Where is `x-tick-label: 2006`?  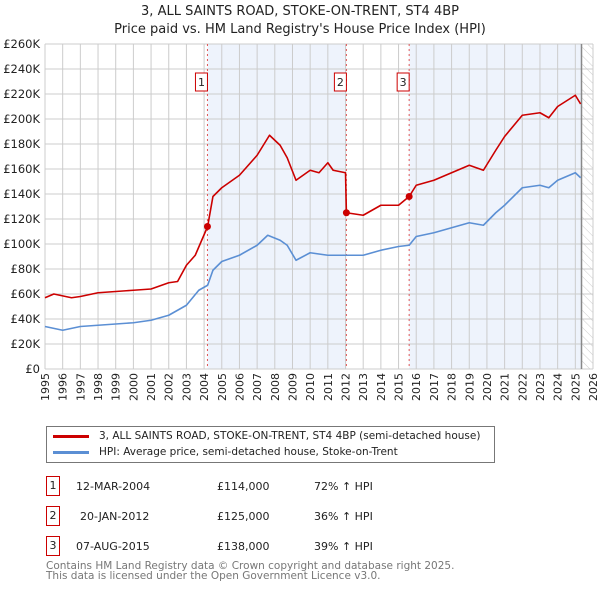
x-tick-label: 2006 is located at coordinates (239, 387).